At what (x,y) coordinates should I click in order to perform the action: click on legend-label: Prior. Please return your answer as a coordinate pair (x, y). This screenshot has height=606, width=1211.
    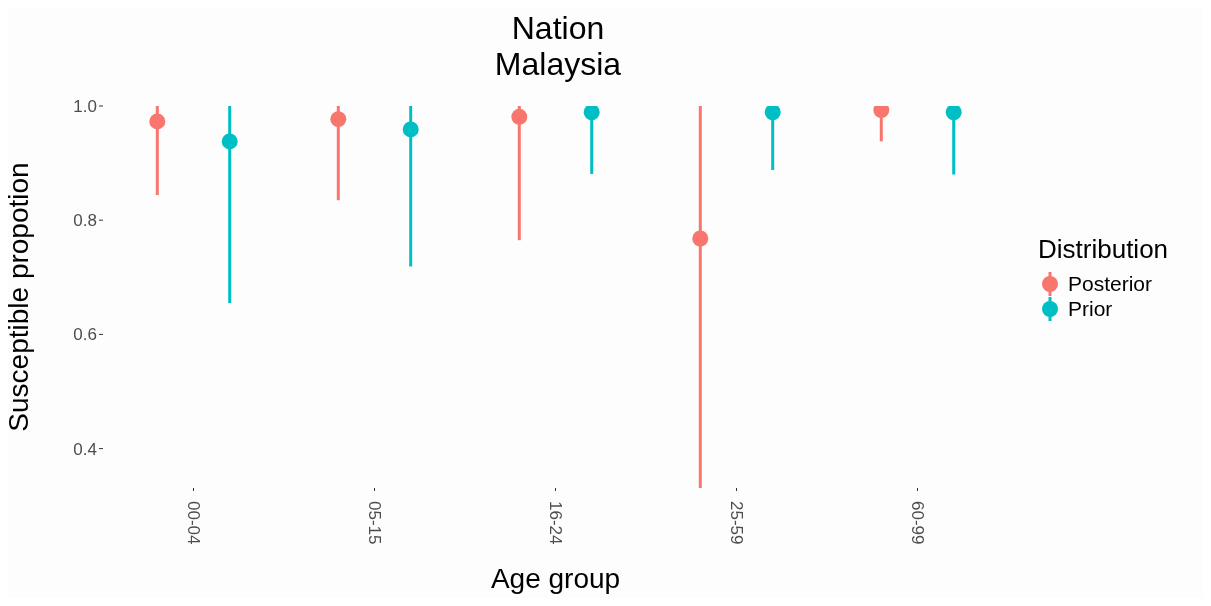
    Looking at the image, I should click on (1090, 308).